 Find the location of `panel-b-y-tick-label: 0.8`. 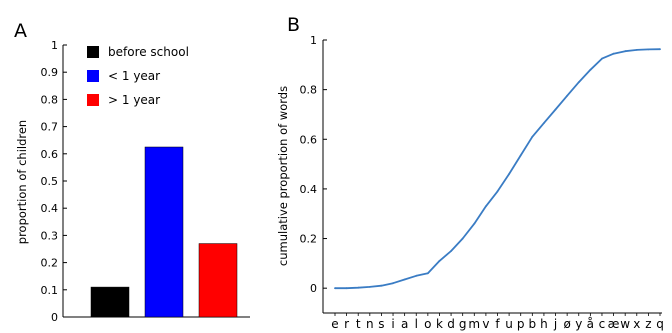

panel-b-y-tick-label: 0.8 is located at coordinates (309, 90).